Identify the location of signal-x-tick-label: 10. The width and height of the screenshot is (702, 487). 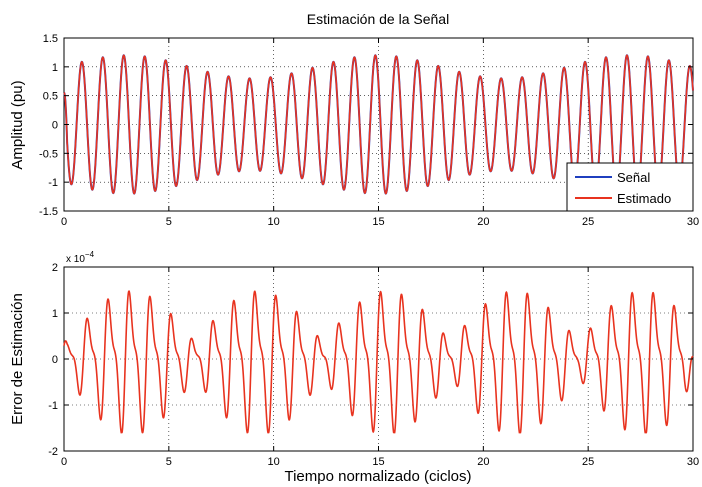
(274, 222).